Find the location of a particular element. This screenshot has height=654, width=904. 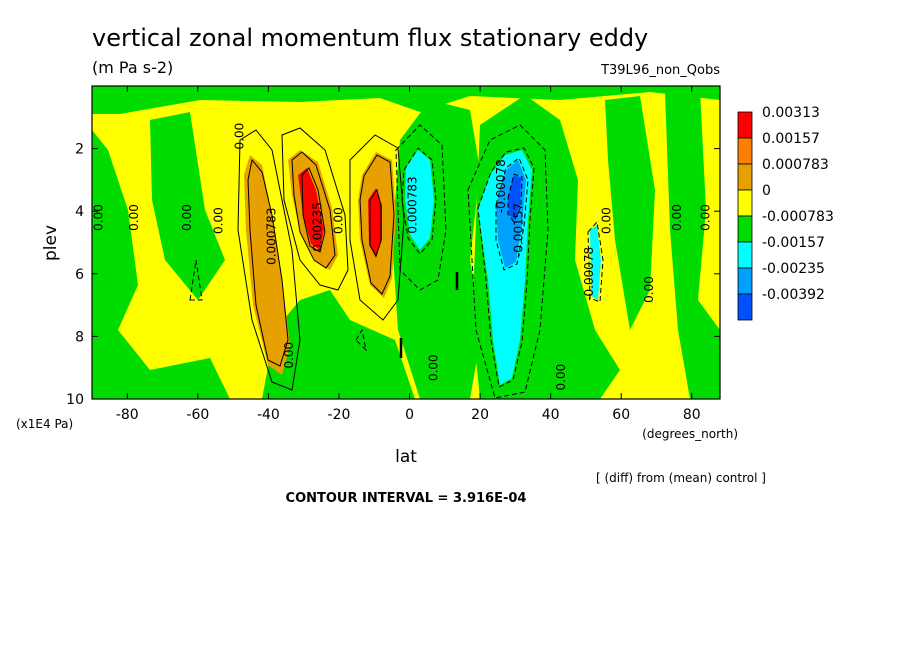

x-tick-label: -60 is located at coordinates (197, 415).